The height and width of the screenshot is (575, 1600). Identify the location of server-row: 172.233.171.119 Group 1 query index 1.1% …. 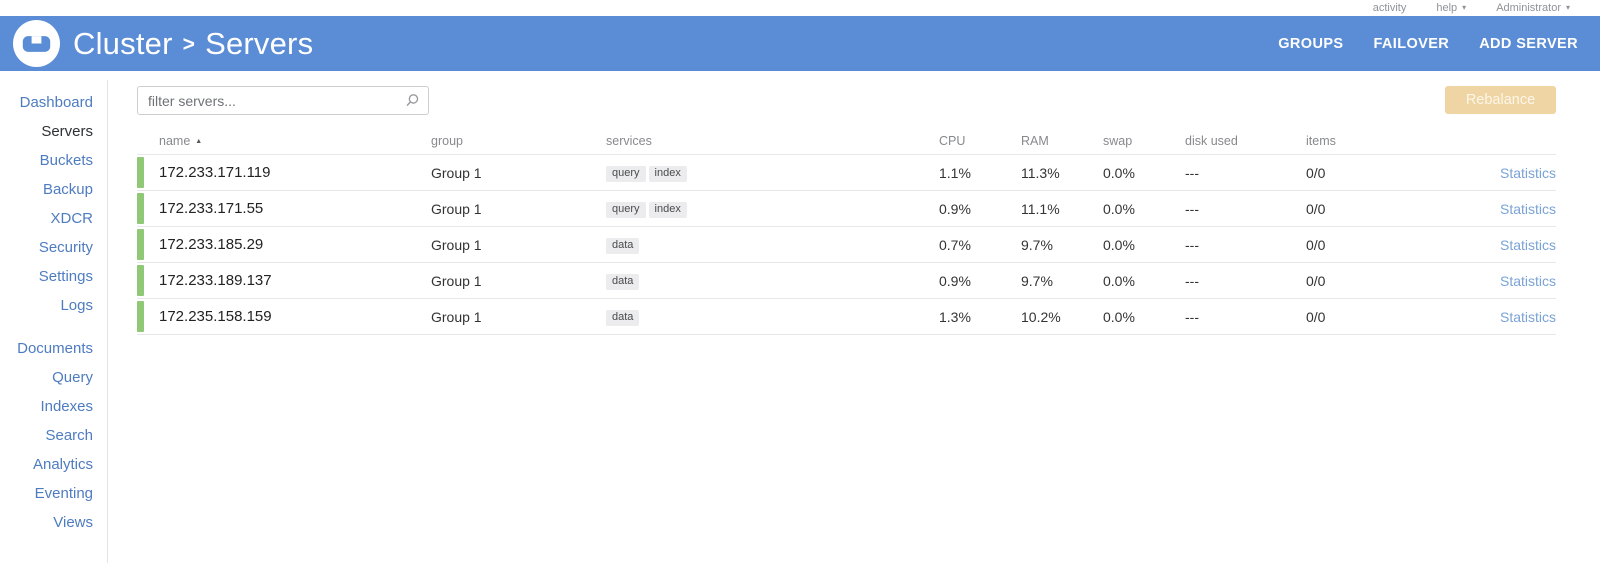
(846, 173).